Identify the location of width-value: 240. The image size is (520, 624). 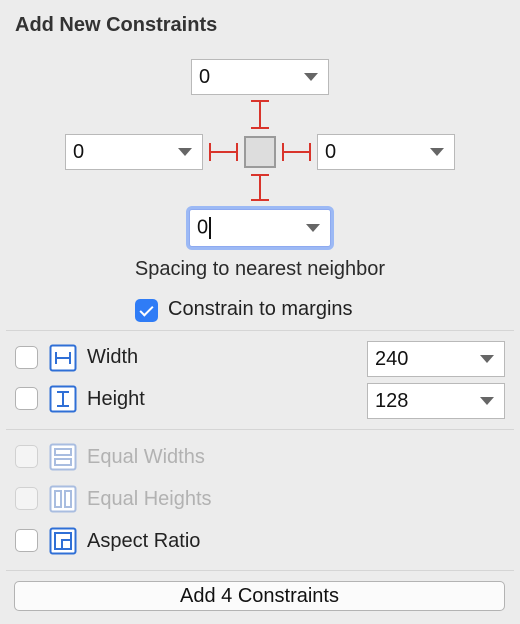
(392, 359).